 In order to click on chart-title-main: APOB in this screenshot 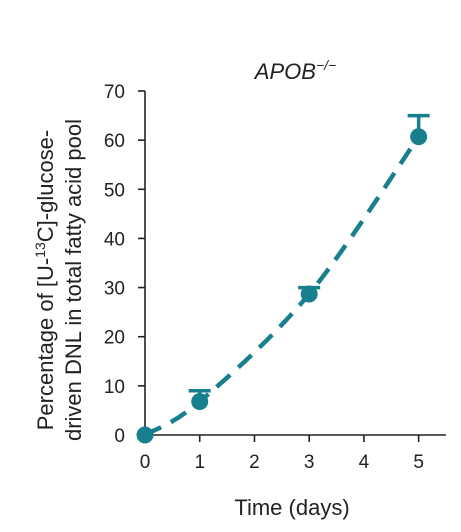, I will do `click(284, 71)`.